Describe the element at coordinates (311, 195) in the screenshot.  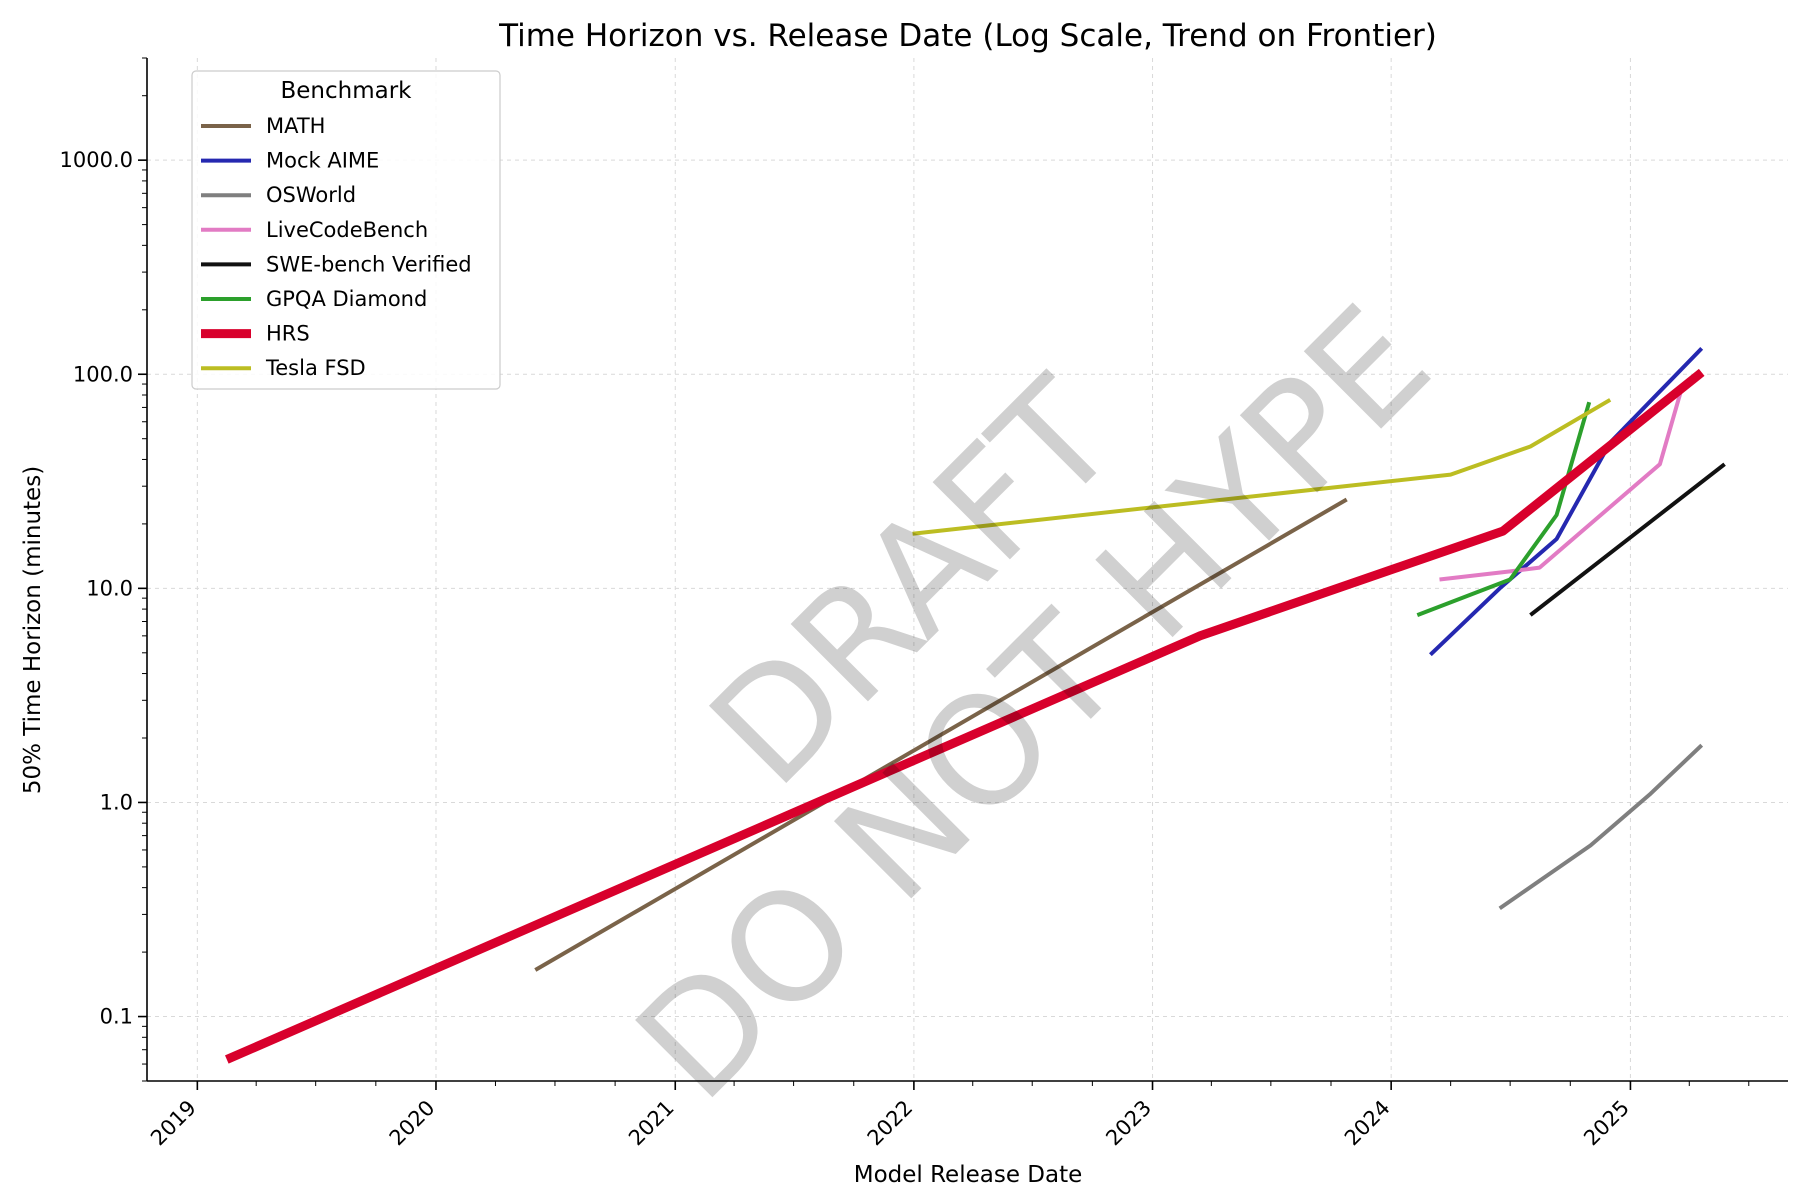
I see `legend-label: OSWorld` at that location.